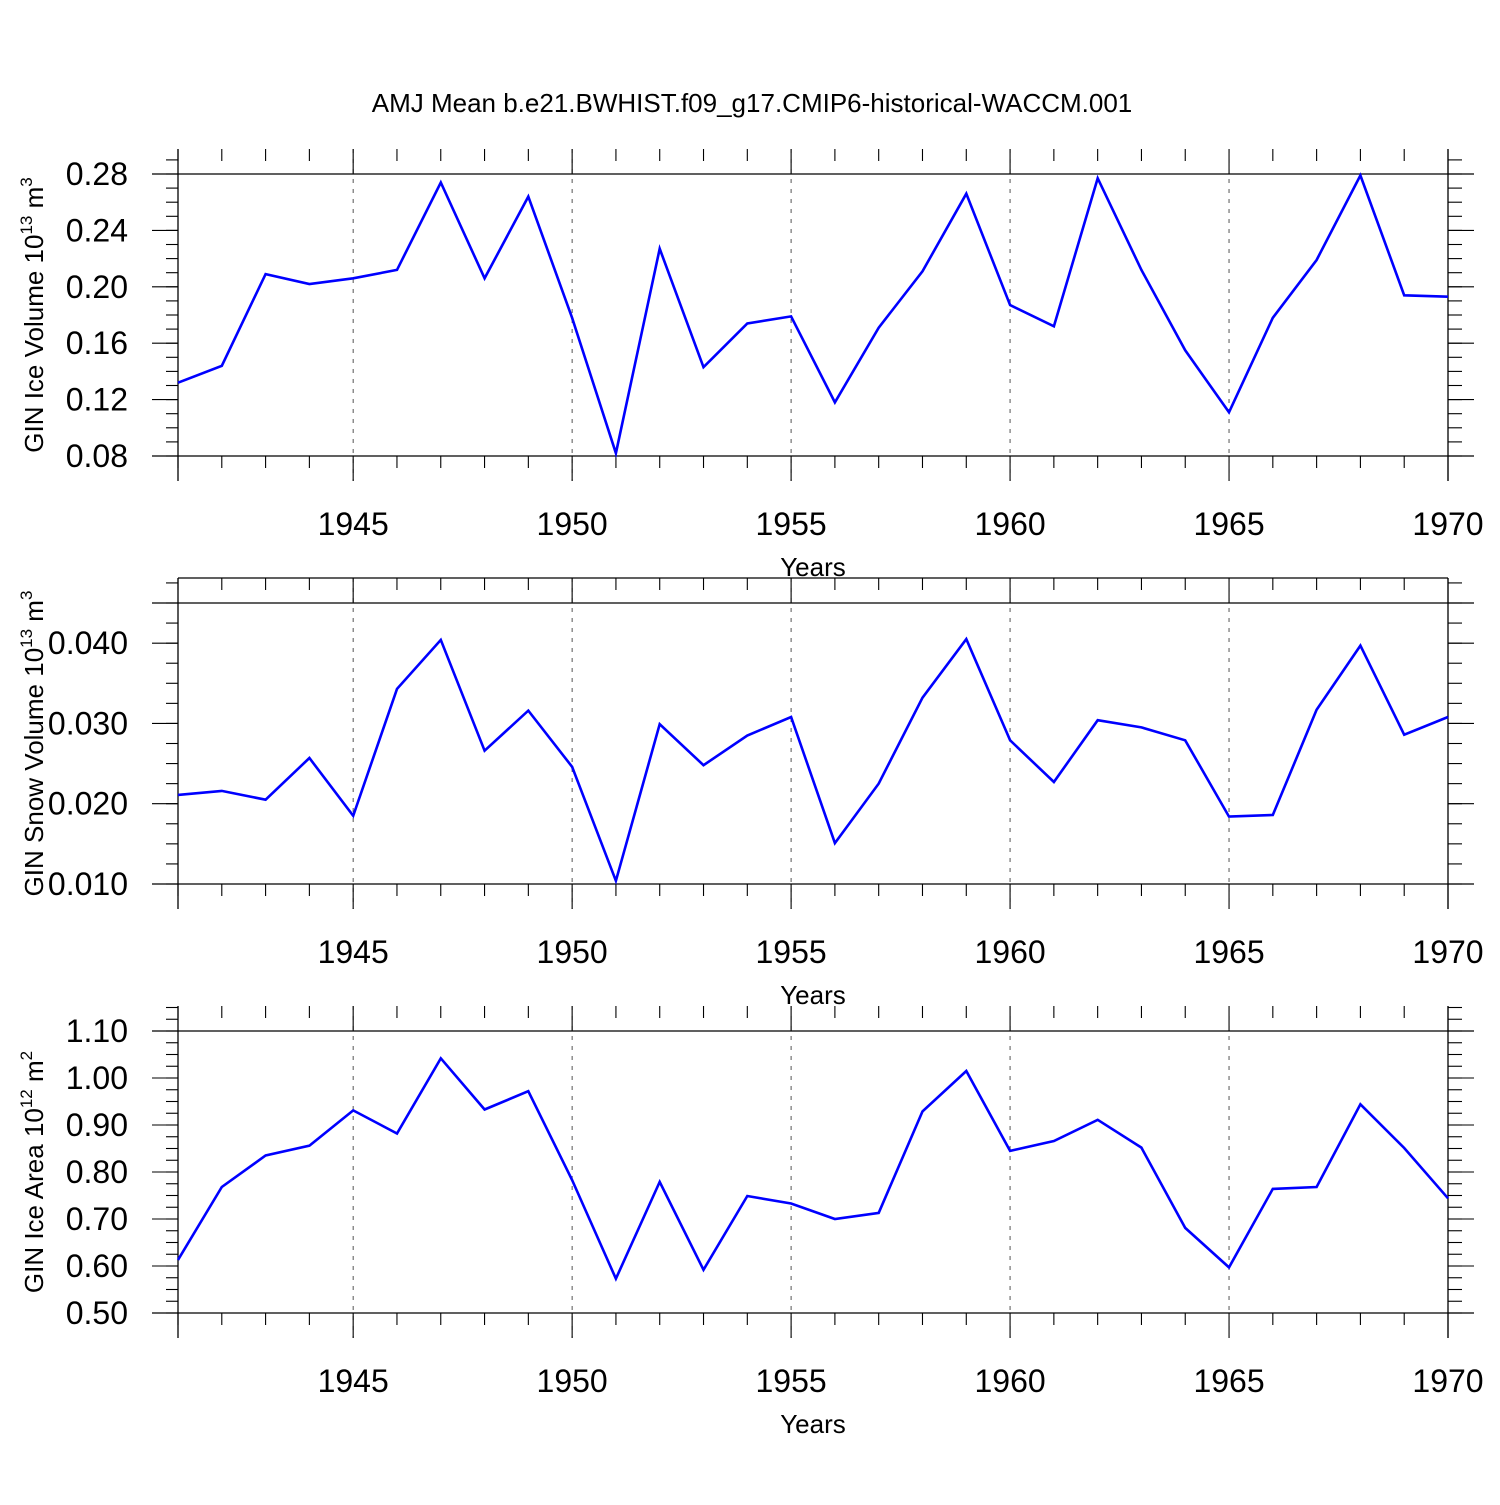 Image resolution: width=1500 pixels, height=1505 pixels. I want to click on y-axis-title: GIN Ice Area 1012 m2, so click(33, 1172).